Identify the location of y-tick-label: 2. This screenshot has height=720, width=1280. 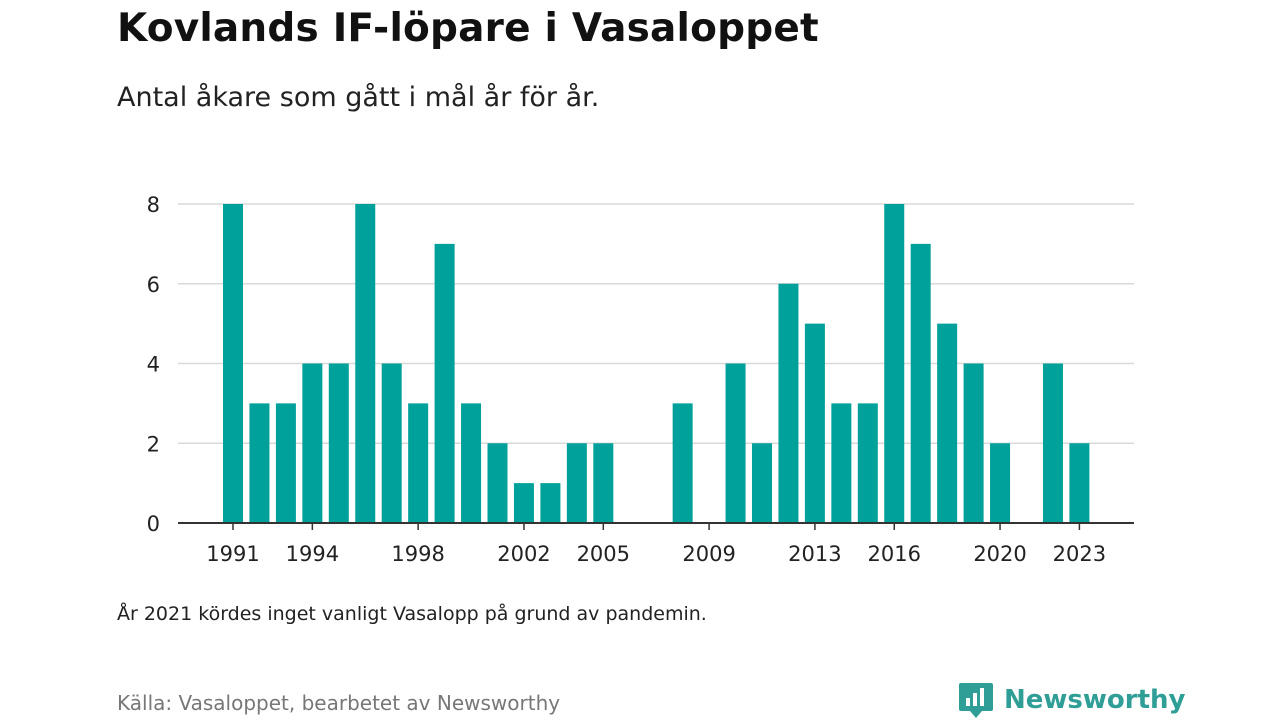
(153, 444).